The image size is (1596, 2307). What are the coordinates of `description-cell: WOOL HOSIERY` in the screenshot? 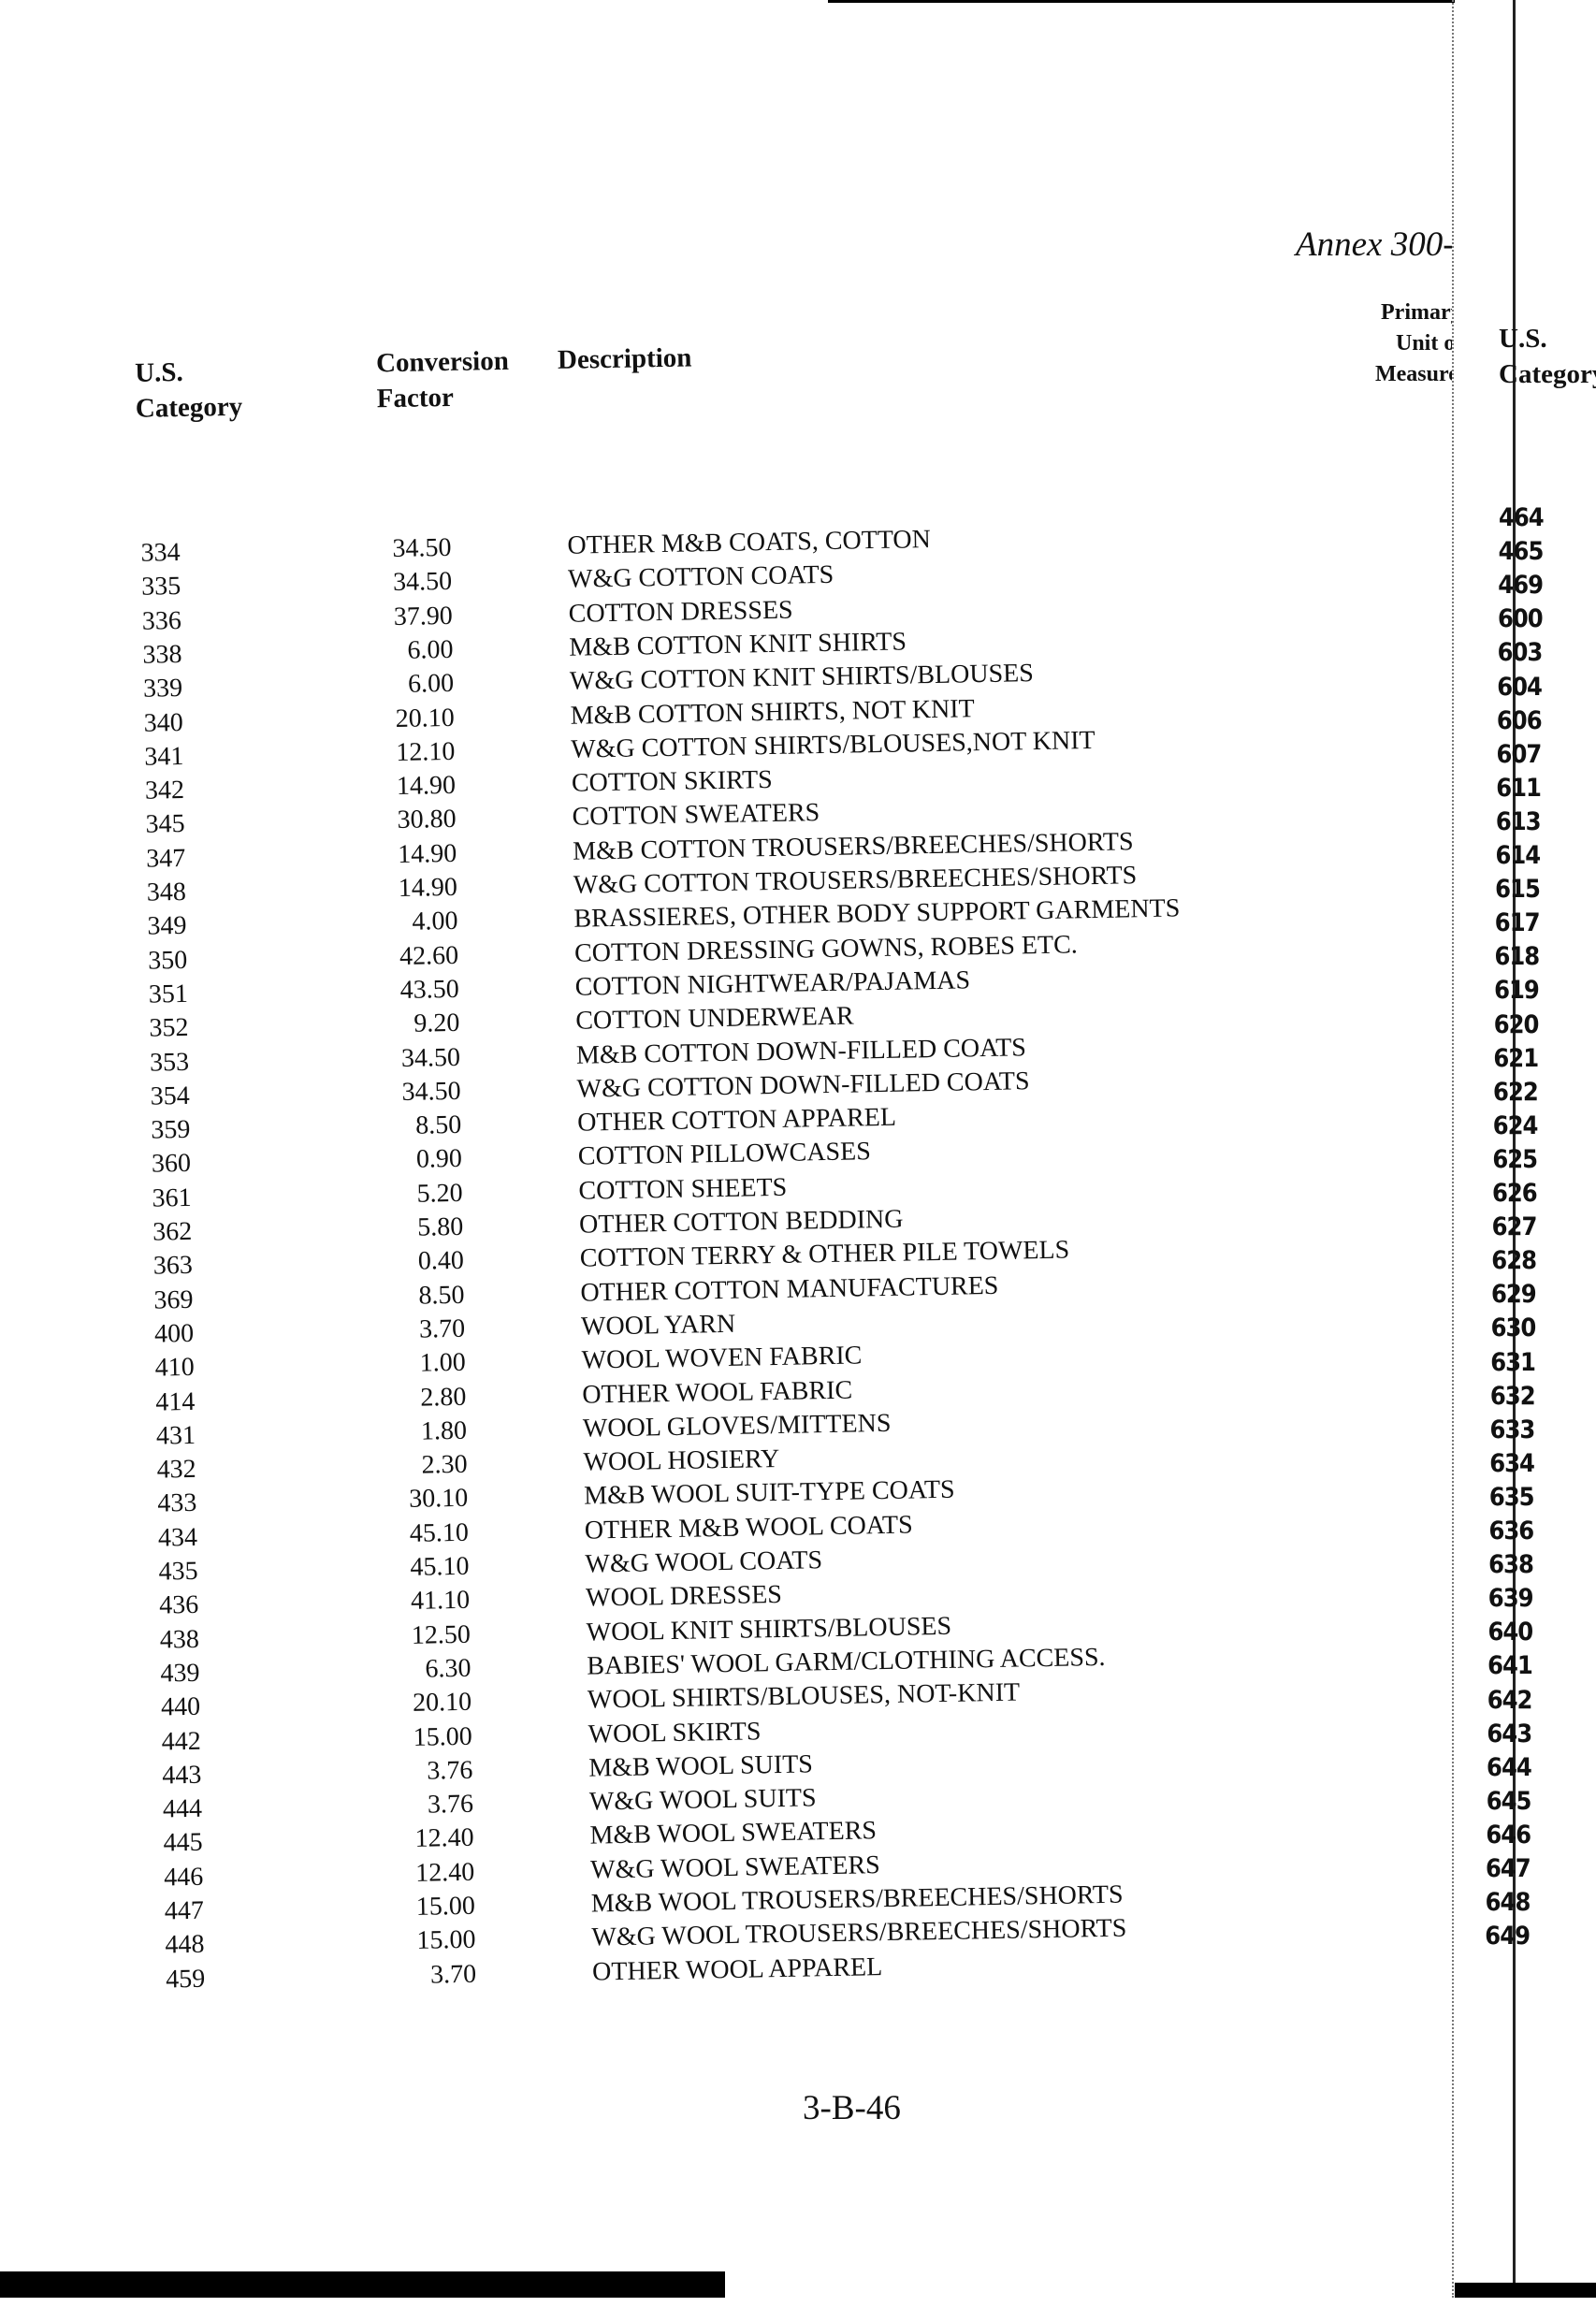 It's located at (681, 1460).